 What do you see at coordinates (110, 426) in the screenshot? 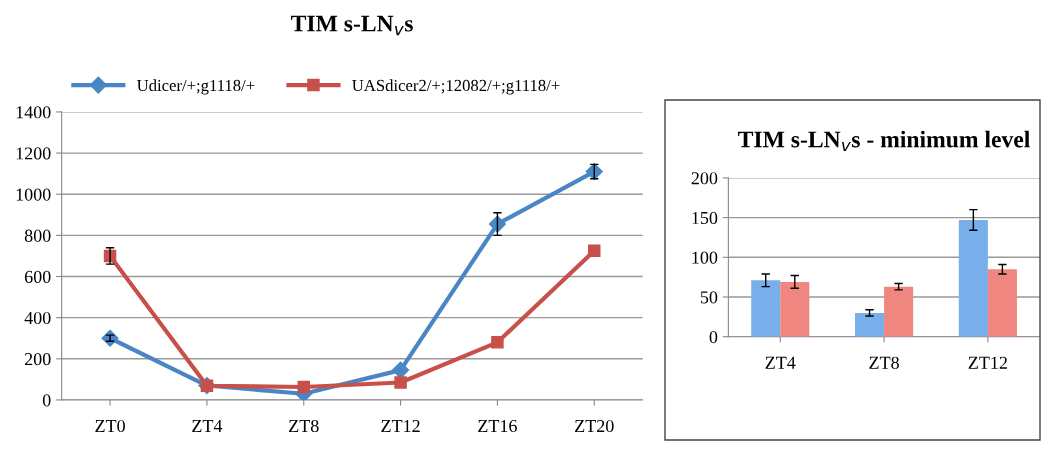
I see `x-tick-label: ZT0` at bounding box center [110, 426].